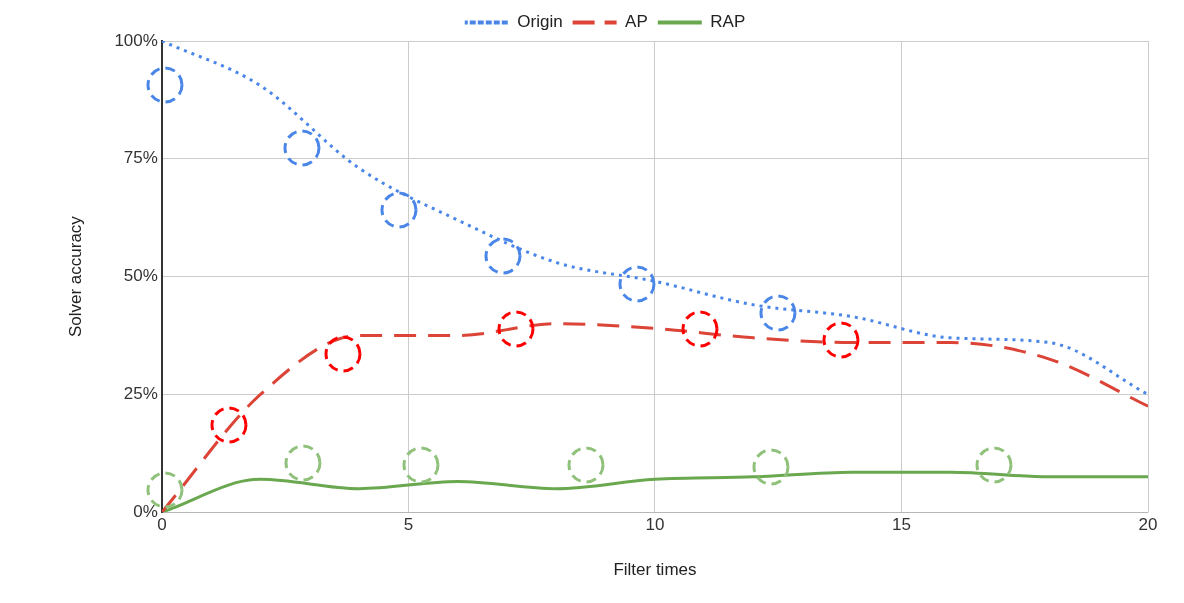 This screenshot has height=603, width=1184. Describe the element at coordinates (140, 276) in the screenshot. I see `y-tick-label: 50%` at that location.